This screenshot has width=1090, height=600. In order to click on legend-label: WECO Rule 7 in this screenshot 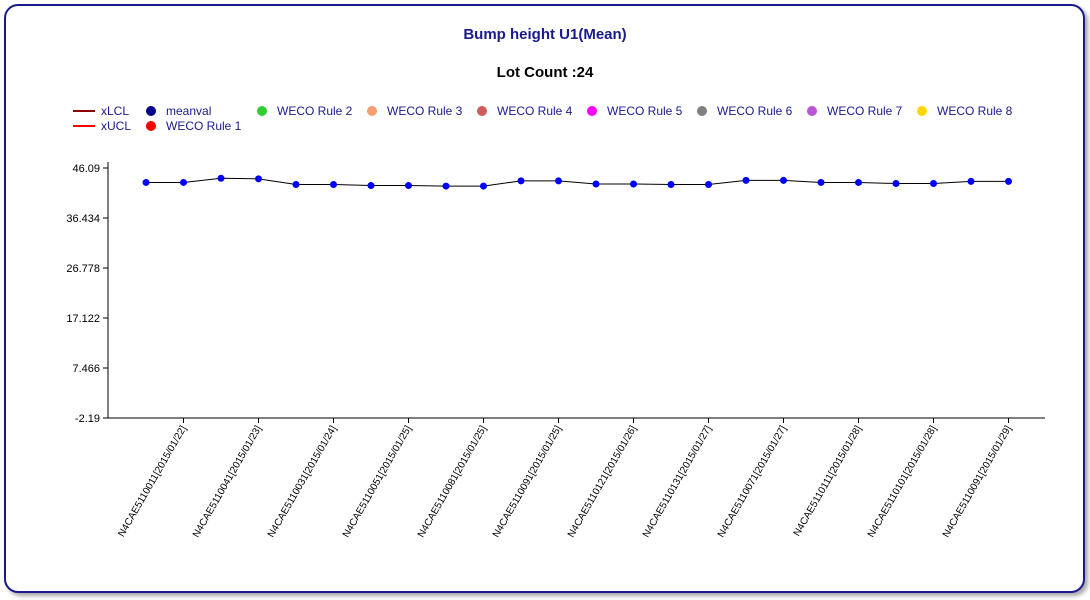, I will do `click(865, 111)`.